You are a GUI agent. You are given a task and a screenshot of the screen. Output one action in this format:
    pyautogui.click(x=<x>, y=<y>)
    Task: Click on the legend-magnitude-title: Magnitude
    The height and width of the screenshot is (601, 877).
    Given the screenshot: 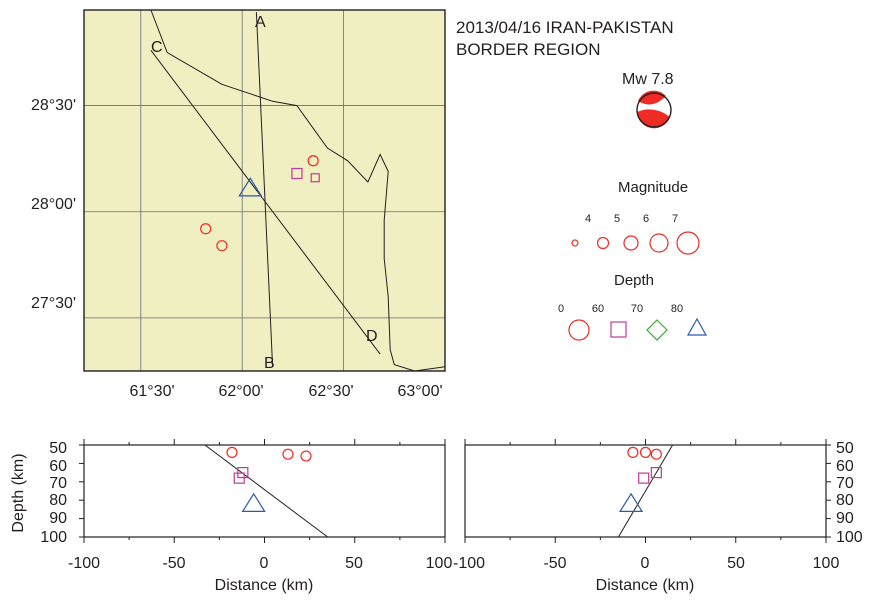 What is the action you would take?
    pyautogui.click(x=653, y=187)
    